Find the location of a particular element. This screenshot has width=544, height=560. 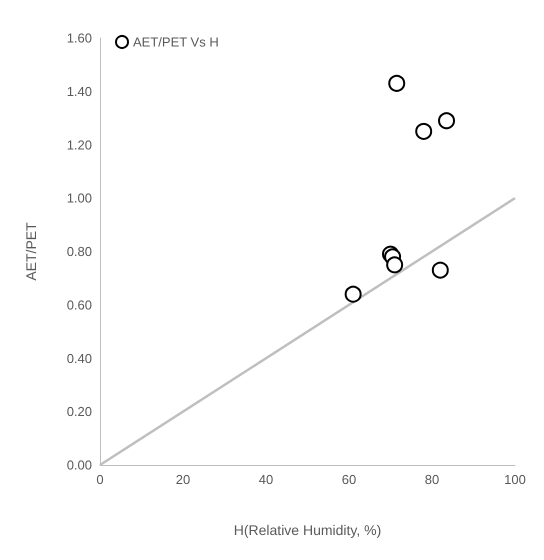

y-tick-label: 0.60 is located at coordinates (79, 304).